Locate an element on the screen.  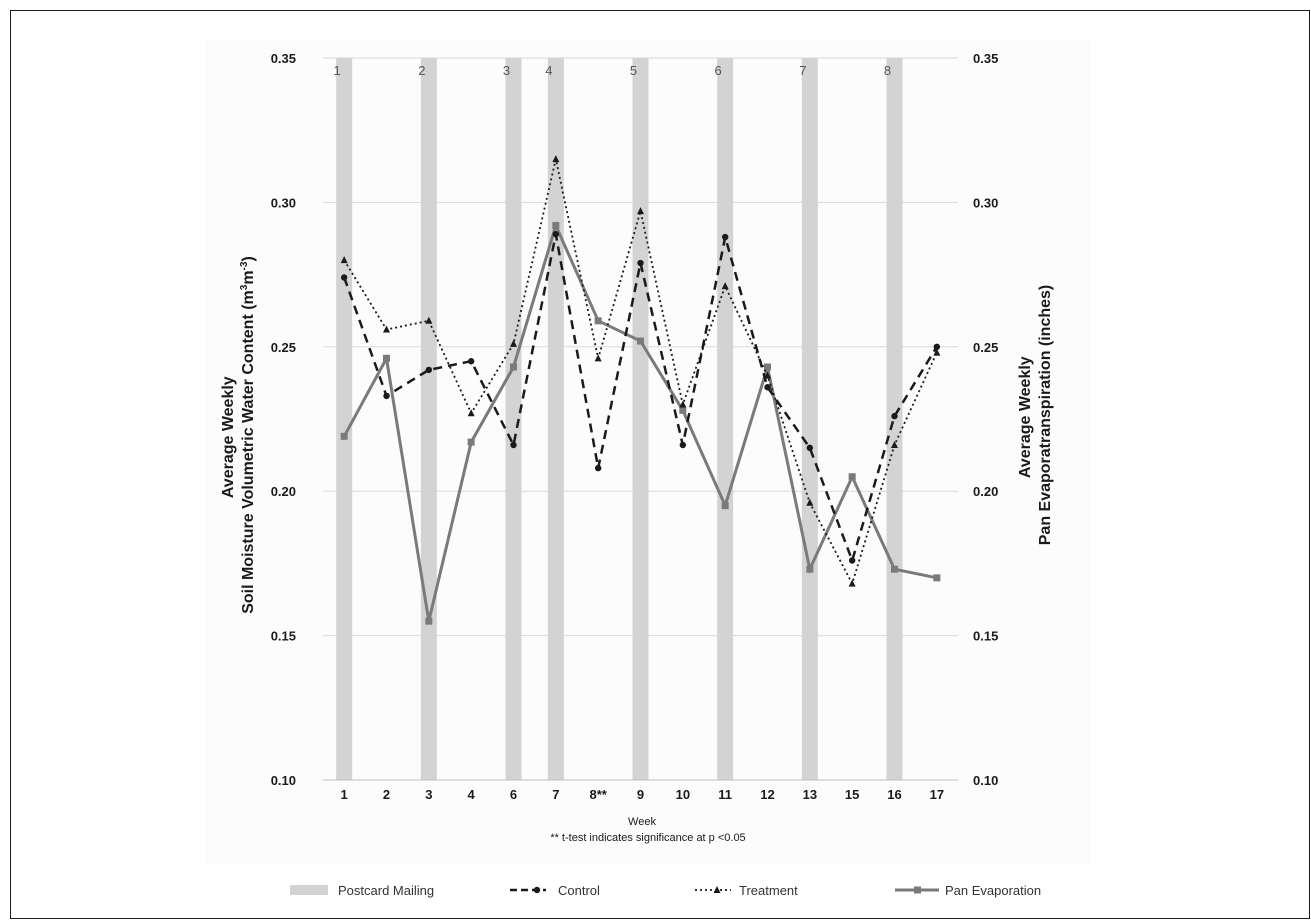
legend-label: Pan Evaporation is located at coordinates (993, 890).